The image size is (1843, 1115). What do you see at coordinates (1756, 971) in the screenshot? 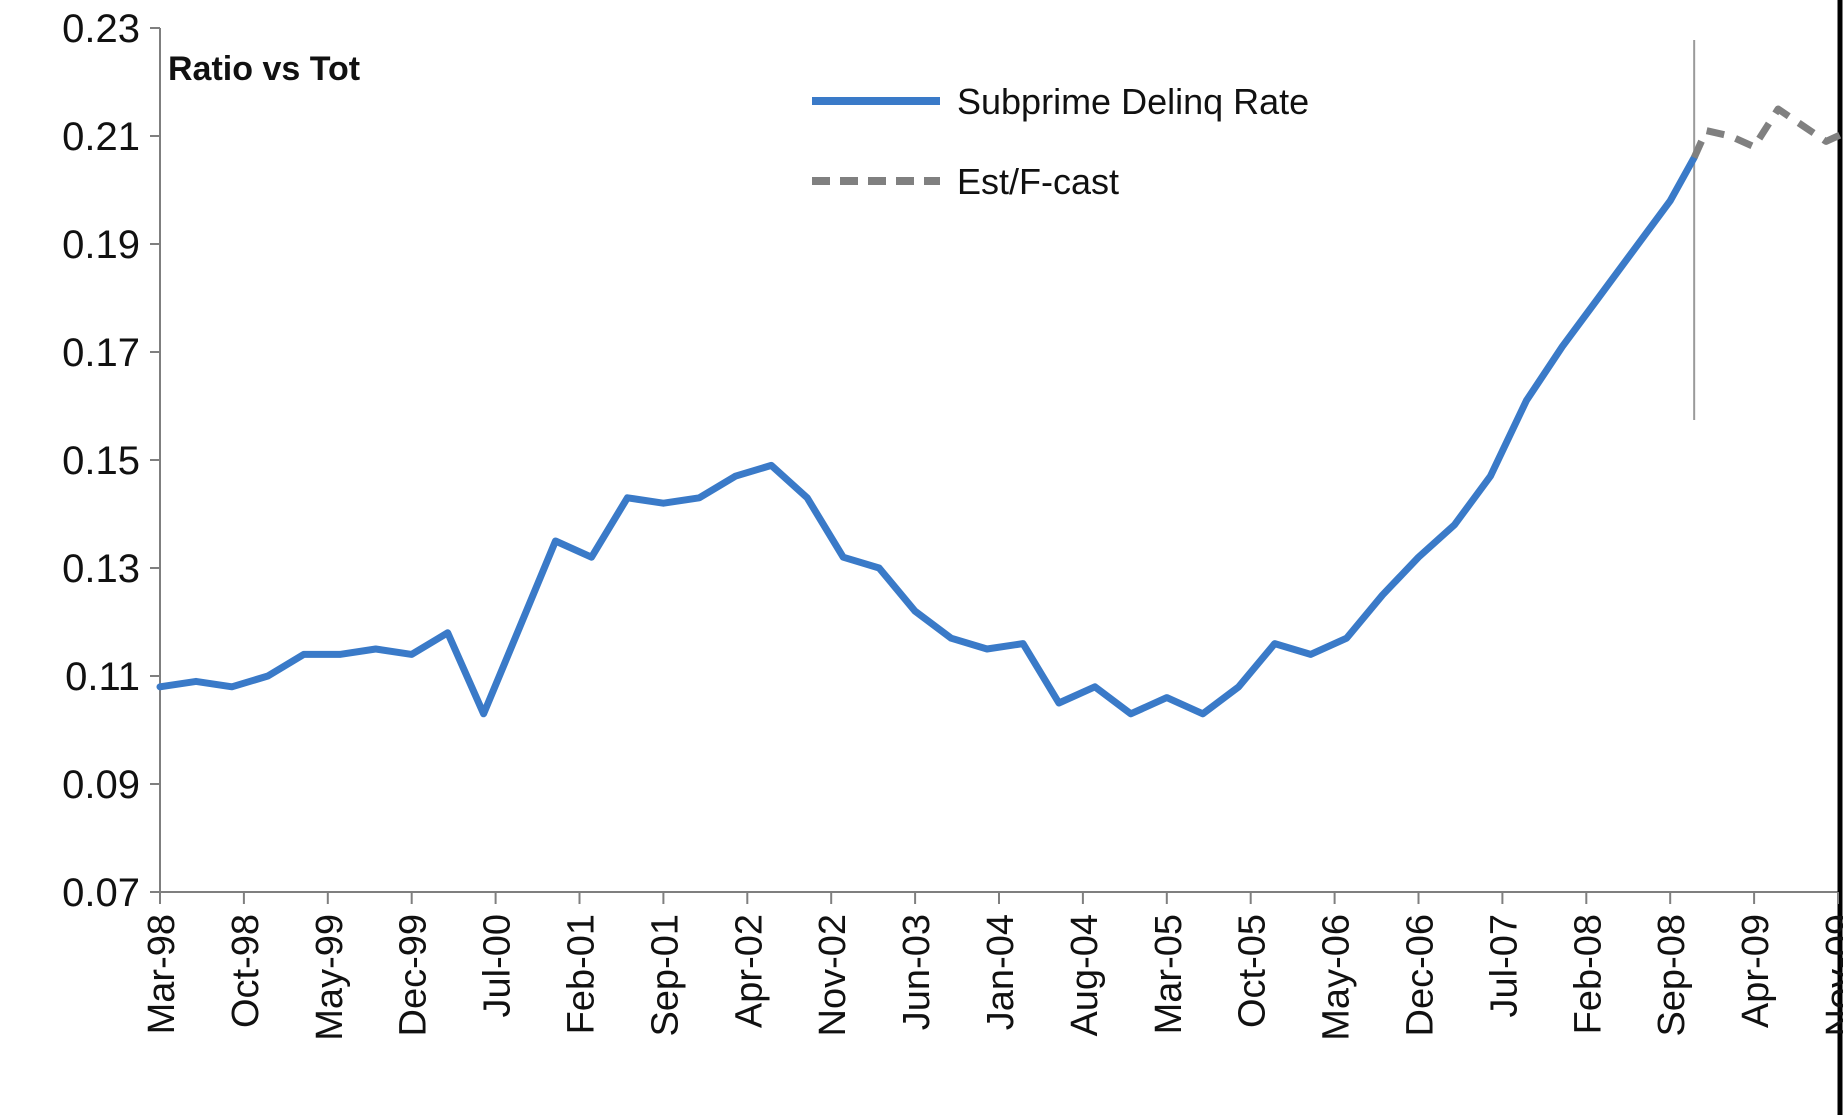
I see `x-tick-label: Apr-09` at bounding box center [1756, 971].